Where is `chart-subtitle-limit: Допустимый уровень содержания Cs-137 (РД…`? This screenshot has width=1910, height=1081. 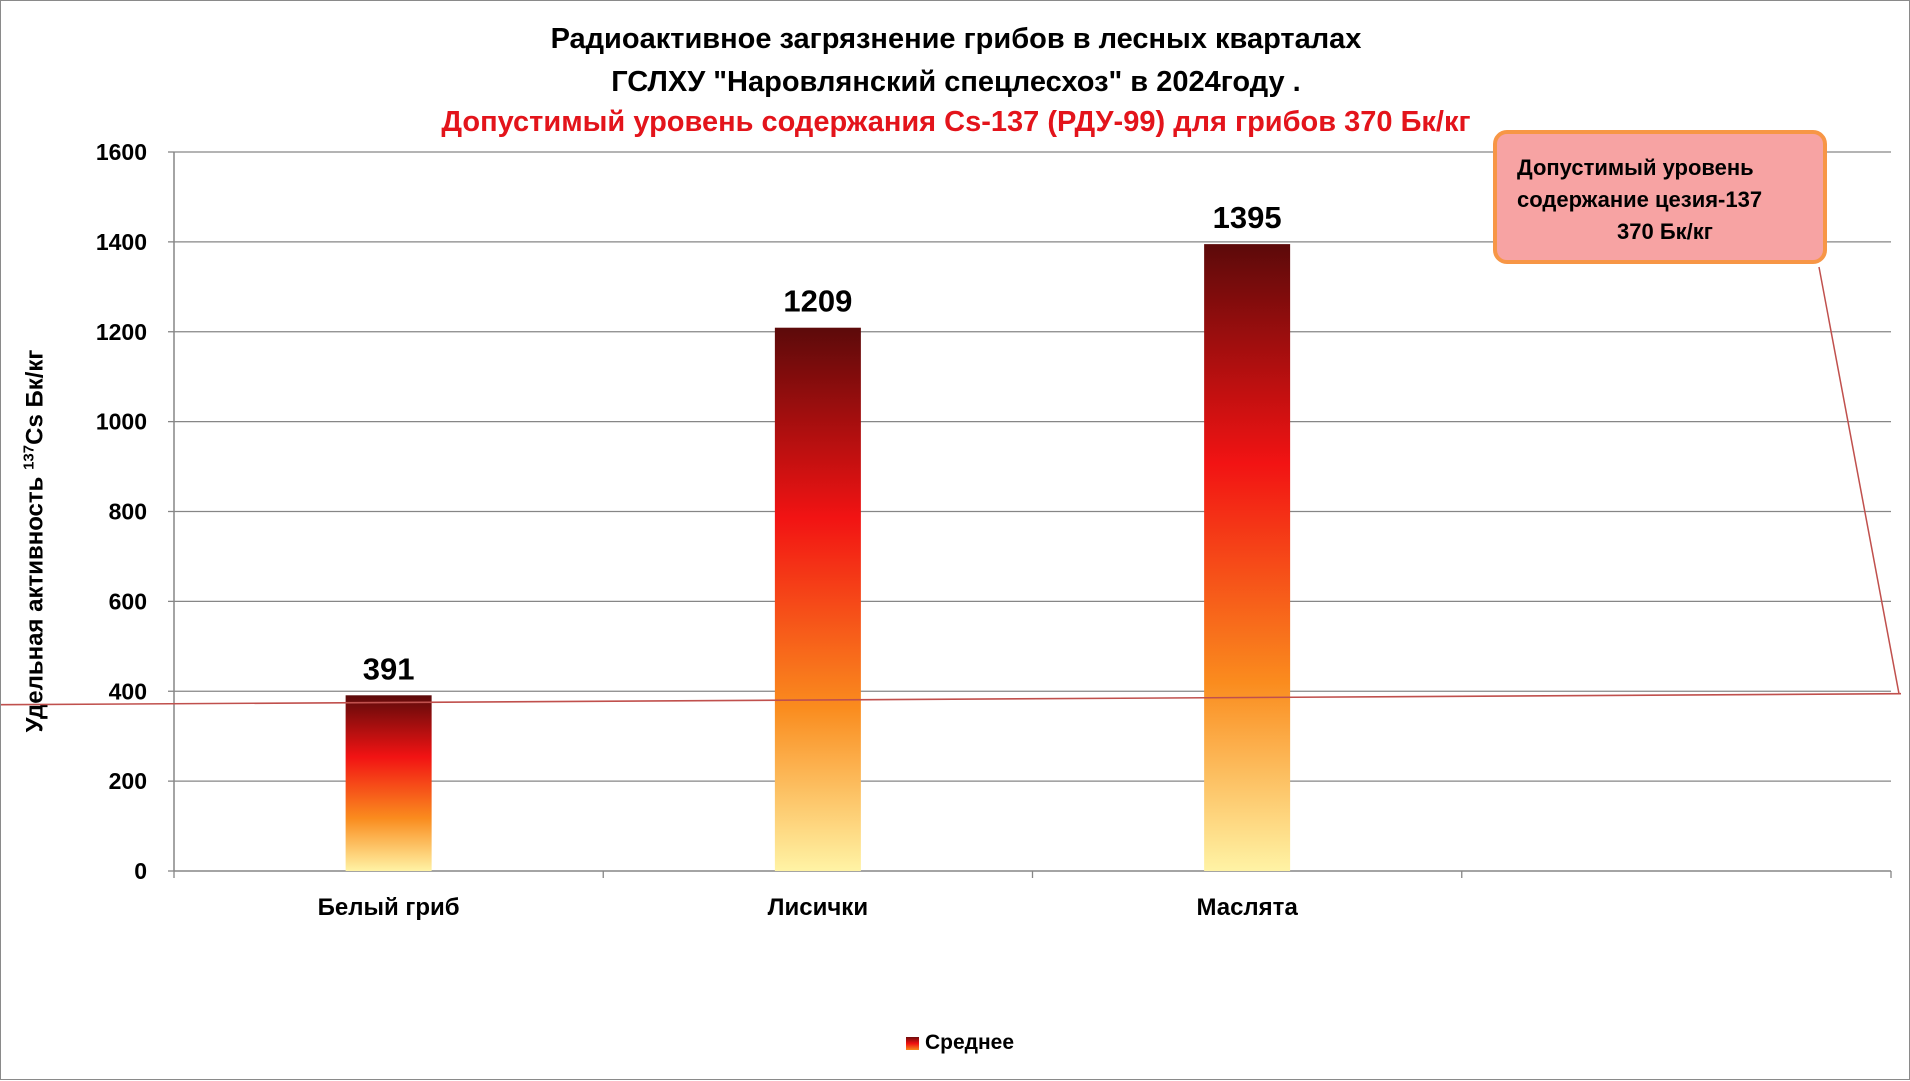 chart-subtitle-limit: Допустимый уровень содержания Cs-137 (РД… is located at coordinates (956, 122).